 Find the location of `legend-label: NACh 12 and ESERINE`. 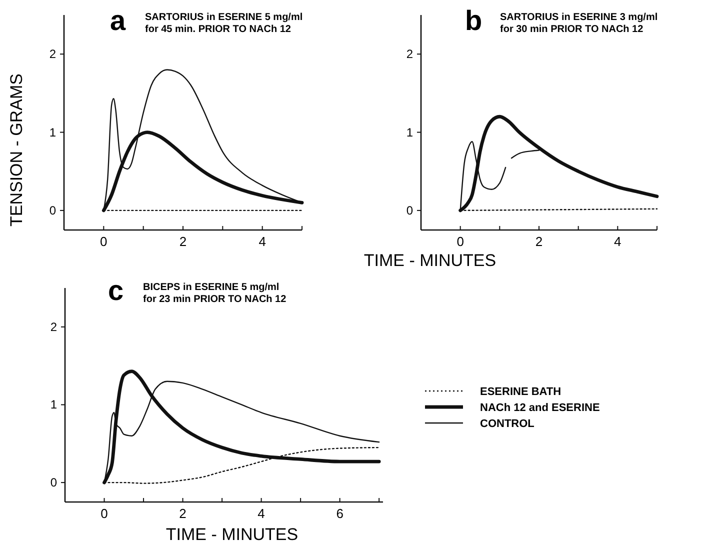

legend-label: NACh 12 and ESERINE is located at coordinates (540, 408).